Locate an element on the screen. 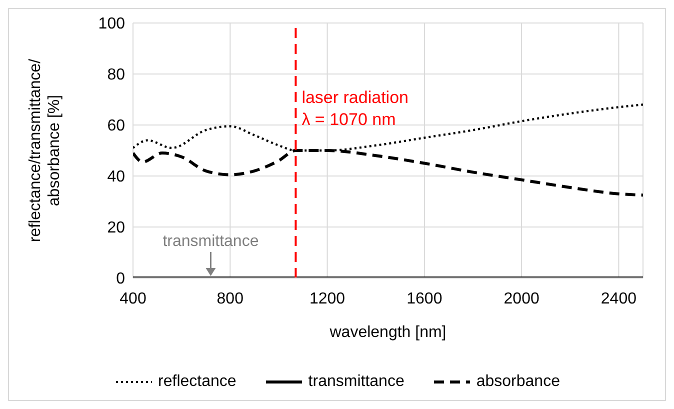 The height and width of the screenshot is (409, 674). x-axis-title: wavelength [nm] is located at coordinates (387, 332).